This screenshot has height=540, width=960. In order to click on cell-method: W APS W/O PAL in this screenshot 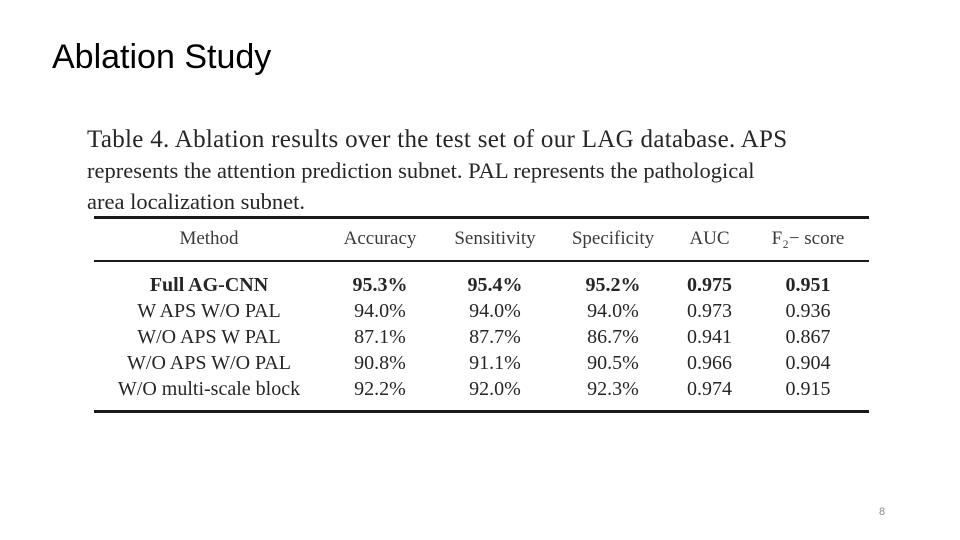, I will do `click(209, 310)`.